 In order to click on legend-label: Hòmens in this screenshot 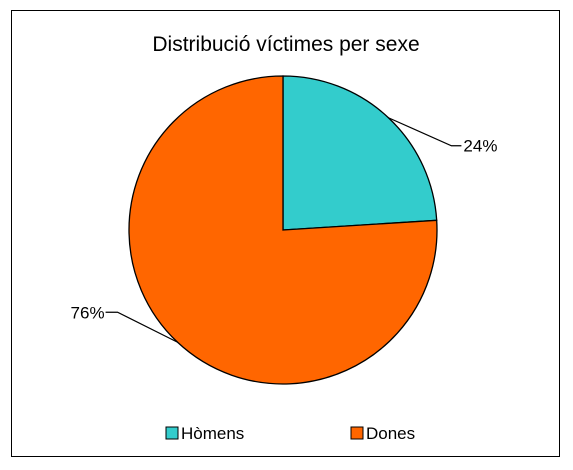, I will do `click(212, 433)`.